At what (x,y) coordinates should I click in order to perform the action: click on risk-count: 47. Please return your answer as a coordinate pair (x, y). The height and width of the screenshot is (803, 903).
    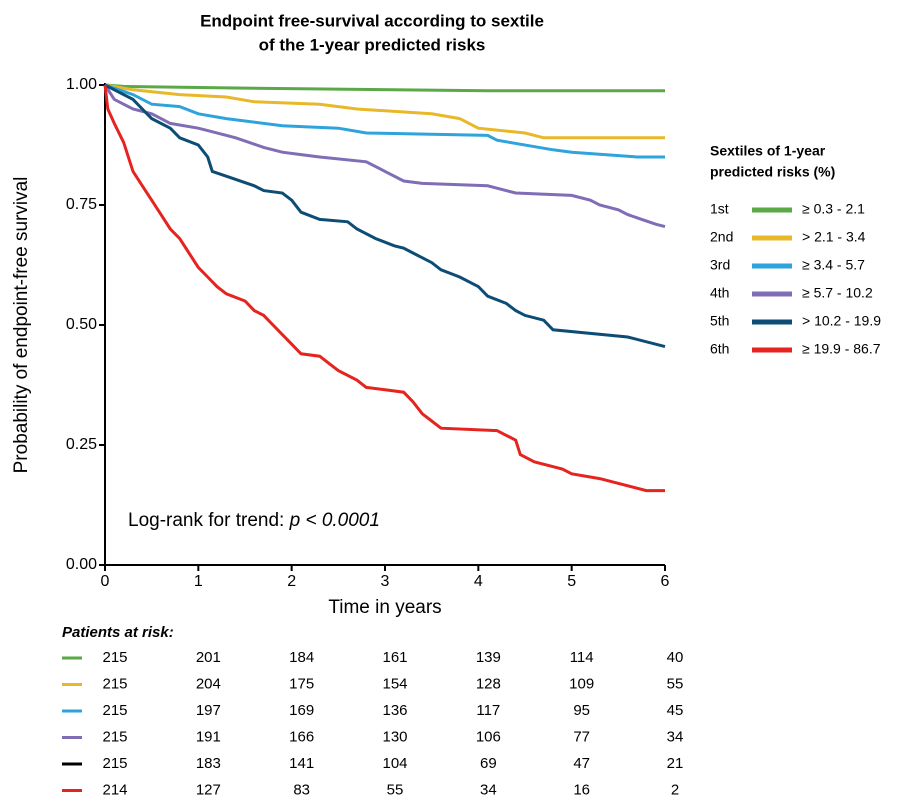
    Looking at the image, I should click on (581, 763).